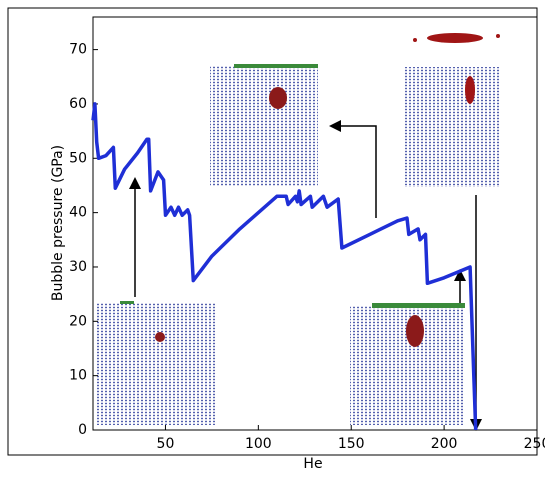 This screenshot has width=545, height=486. Describe the element at coordinates (78, 267) in the screenshot. I see `y-tick-label: 30` at that location.